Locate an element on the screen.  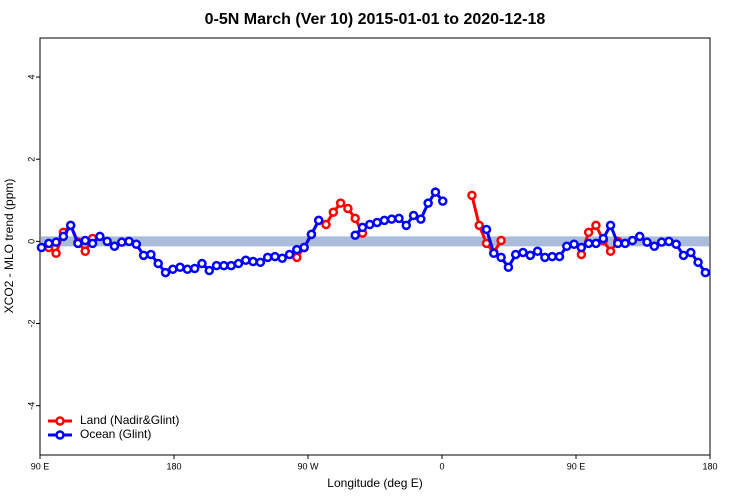
series-line is located at coordinates (596, 247).